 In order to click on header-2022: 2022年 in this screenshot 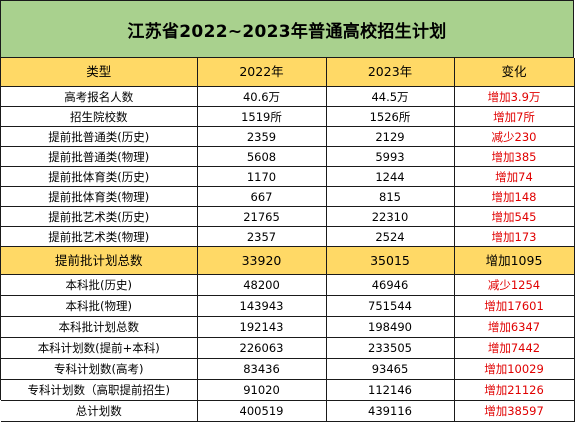, I will do `click(262, 72)`.